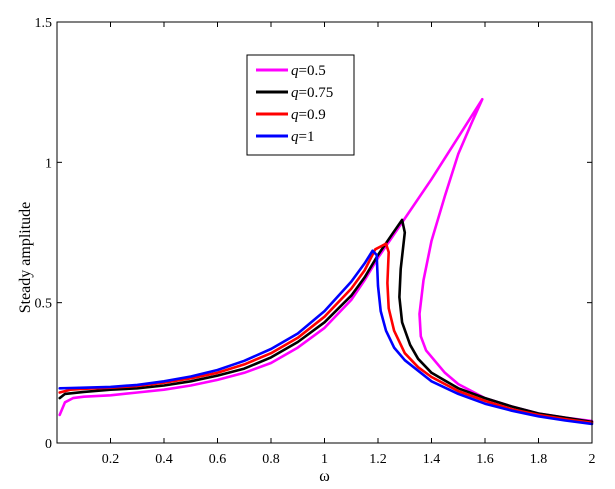 The width and height of the screenshot is (615, 489). I want to click on x-tick-label: 0.8, so click(271, 459).